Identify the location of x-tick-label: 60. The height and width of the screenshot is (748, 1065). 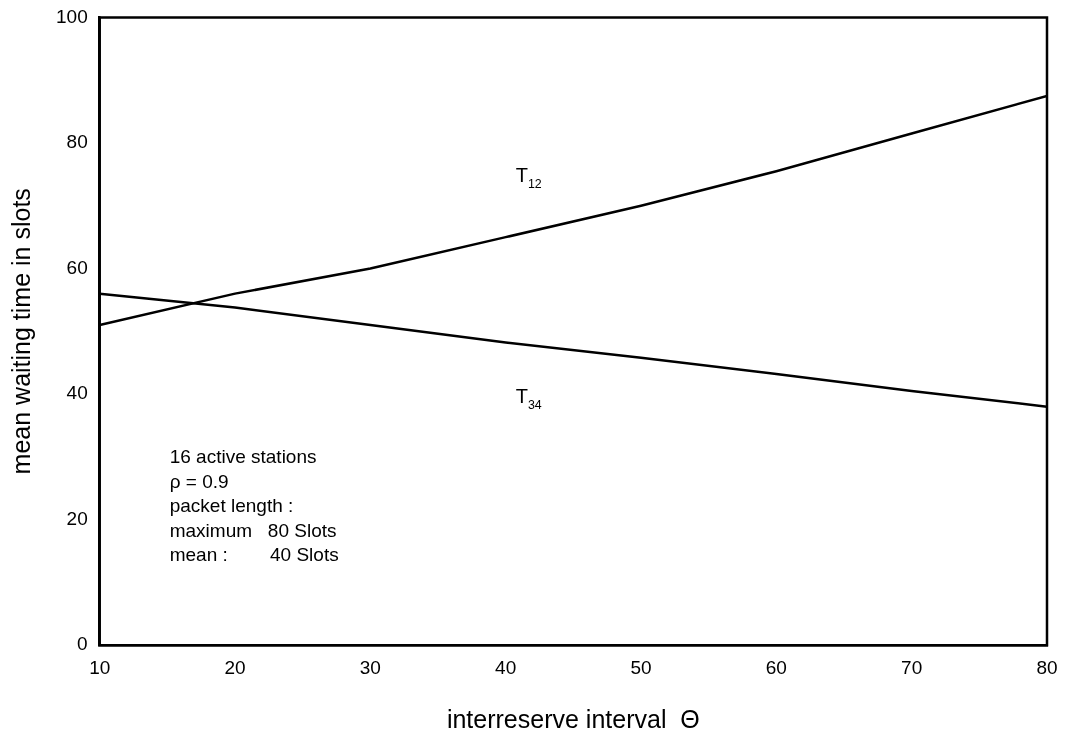
(776, 667).